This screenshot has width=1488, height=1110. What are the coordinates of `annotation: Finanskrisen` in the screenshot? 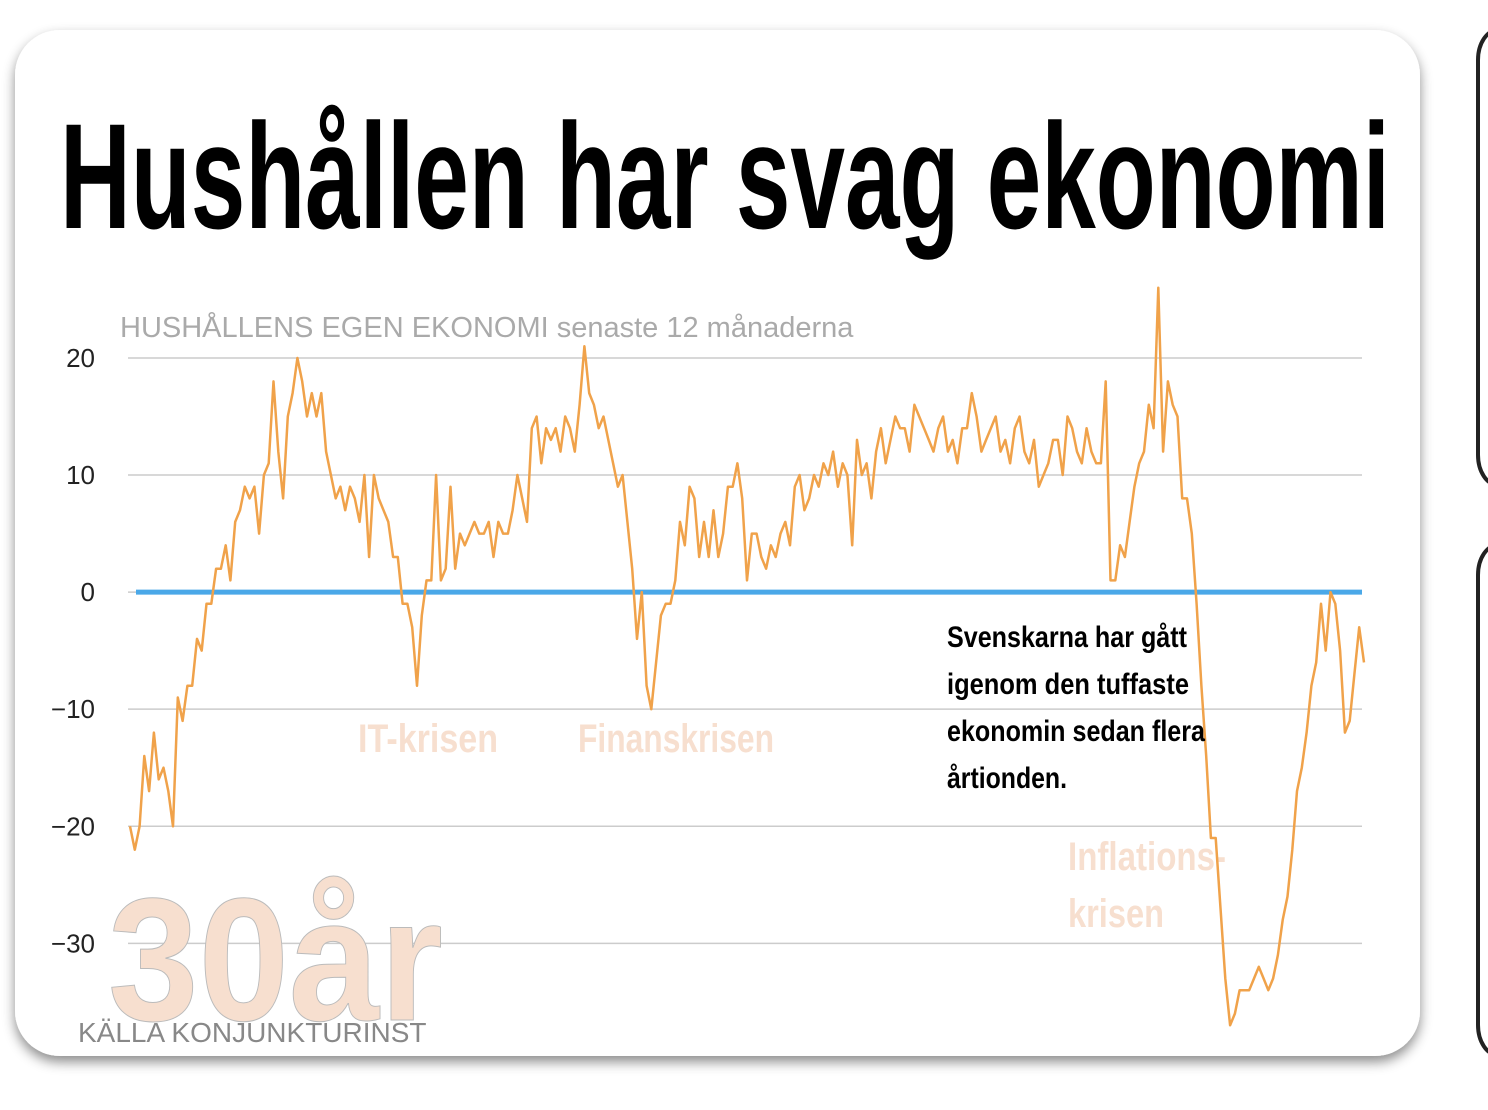 It's located at (676, 739).